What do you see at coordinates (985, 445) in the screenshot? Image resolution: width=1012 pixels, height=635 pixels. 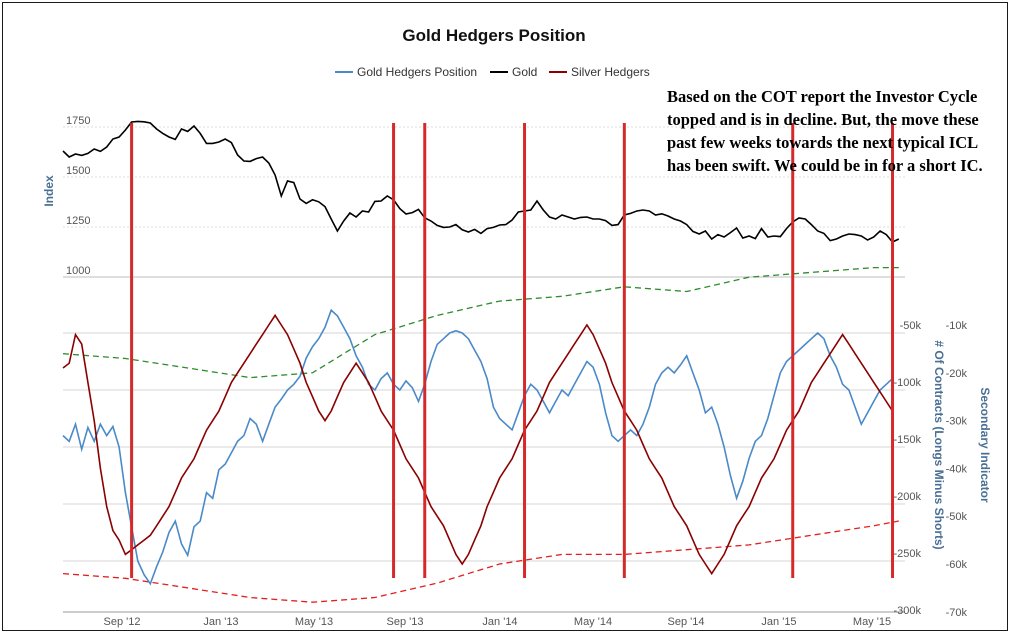 I see `y-axis-title-secondary: Secondary Indicator` at bounding box center [985, 445].